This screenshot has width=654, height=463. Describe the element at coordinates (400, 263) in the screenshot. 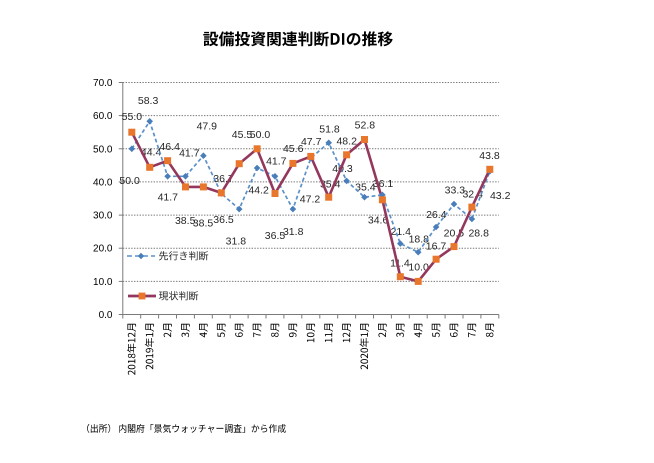

I see `svg-text: 11.4` at that location.